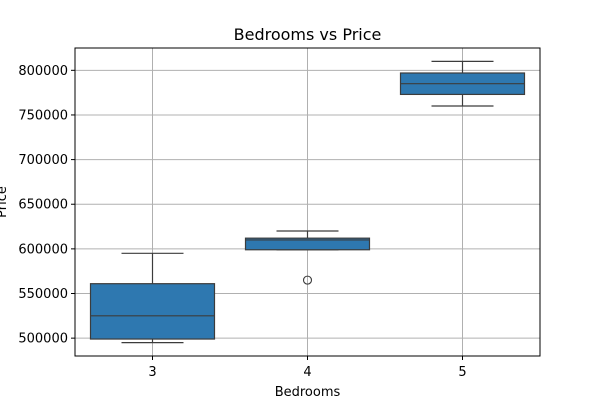  Describe the element at coordinates (307, 372) in the screenshot. I see `x-tick-label: 4` at that location.